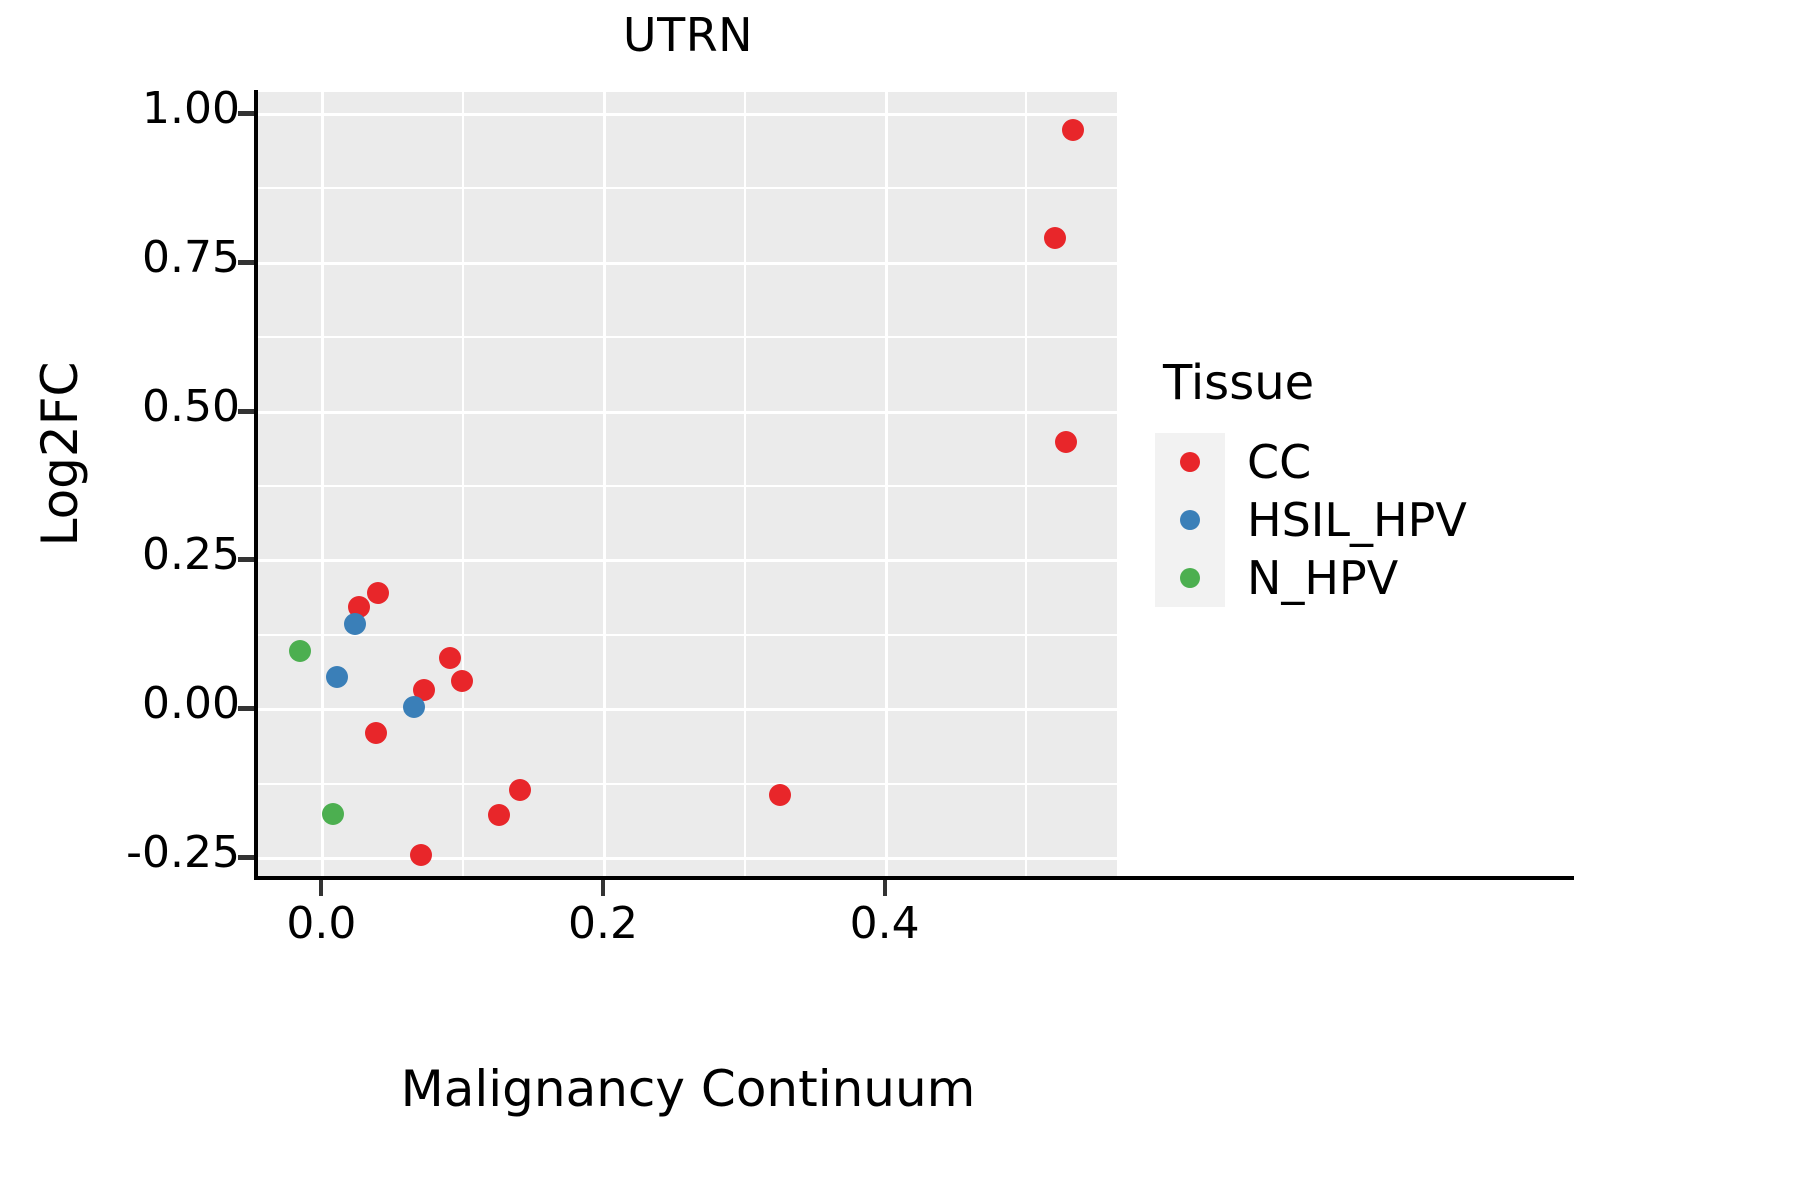  I want to click on y-axis-title: Log2FC, so click(60, 454).